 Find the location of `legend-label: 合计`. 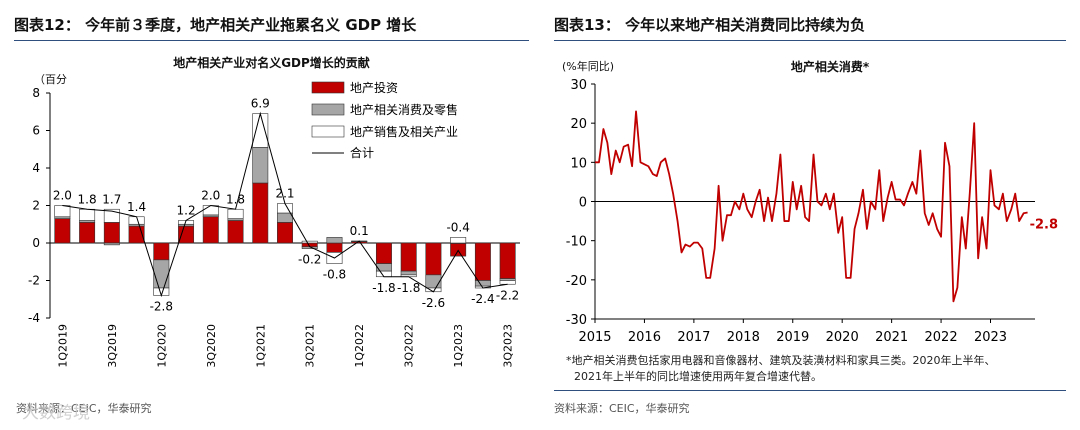

legend-label: 合计 is located at coordinates (362, 152).